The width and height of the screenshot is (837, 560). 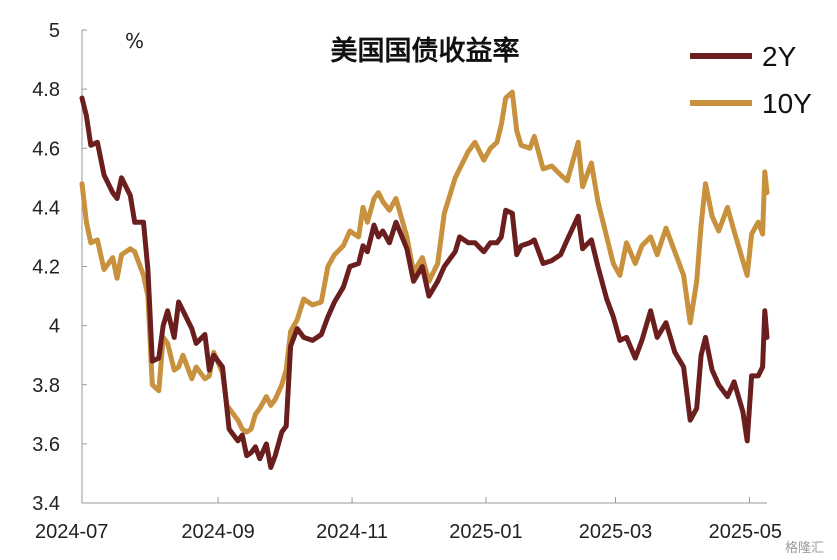 I want to click on y-tick-label: 3.8, so click(x=46, y=386).